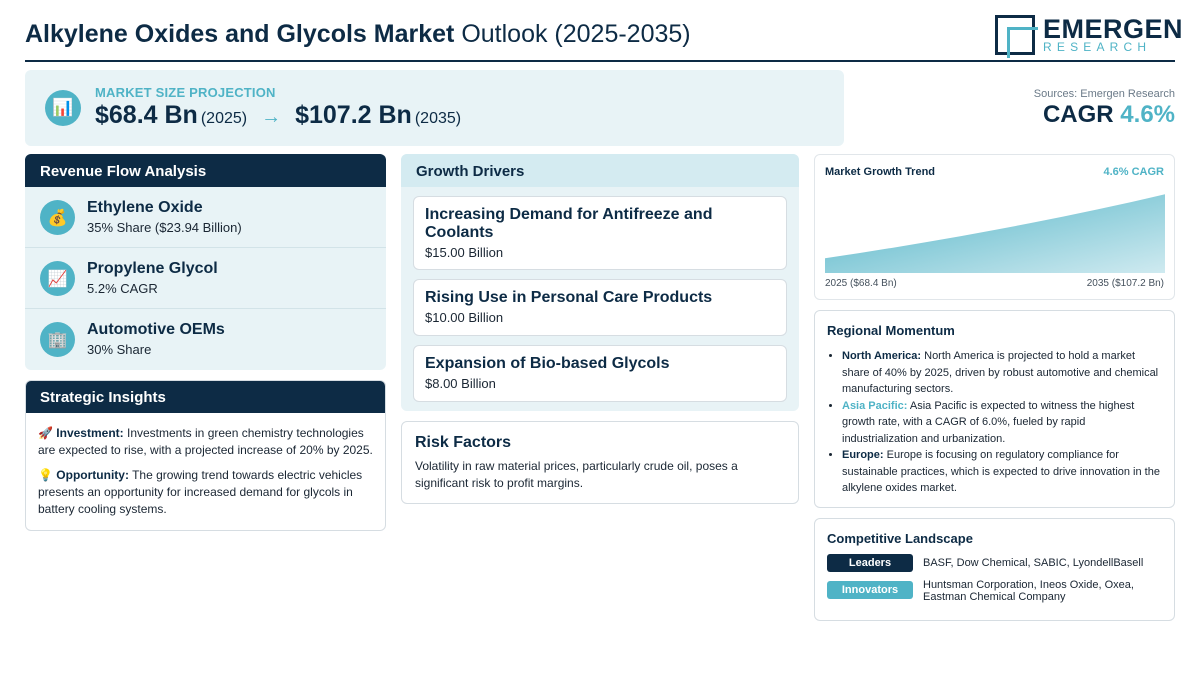 The width and height of the screenshot is (1200, 700). Describe the element at coordinates (870, 590) in the screenshot. I see `innovators-badge: Innovators` at that location.